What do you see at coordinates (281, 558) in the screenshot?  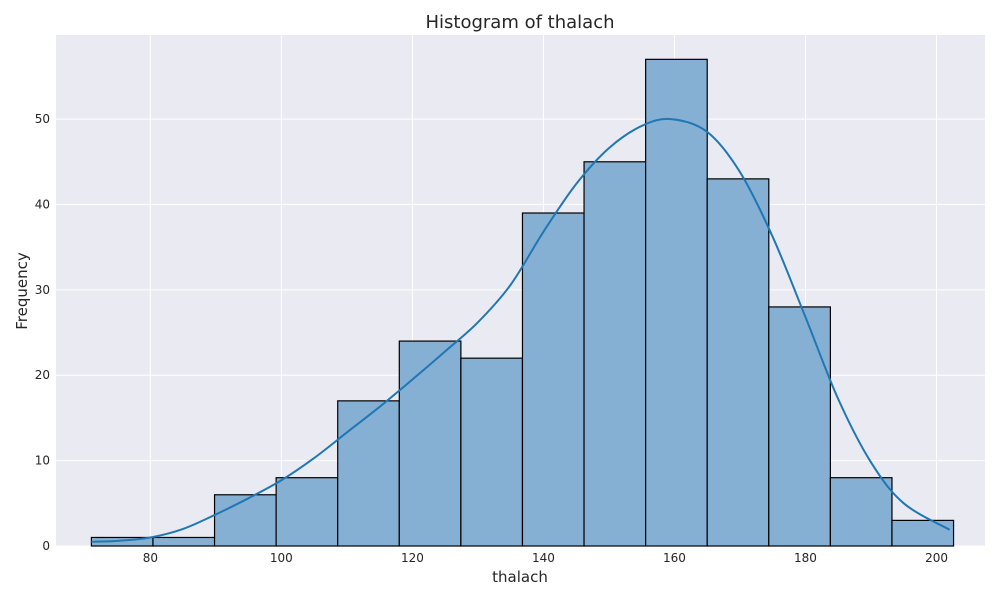 I see `x-tick-label: 100` at bounding box center [281, 558].